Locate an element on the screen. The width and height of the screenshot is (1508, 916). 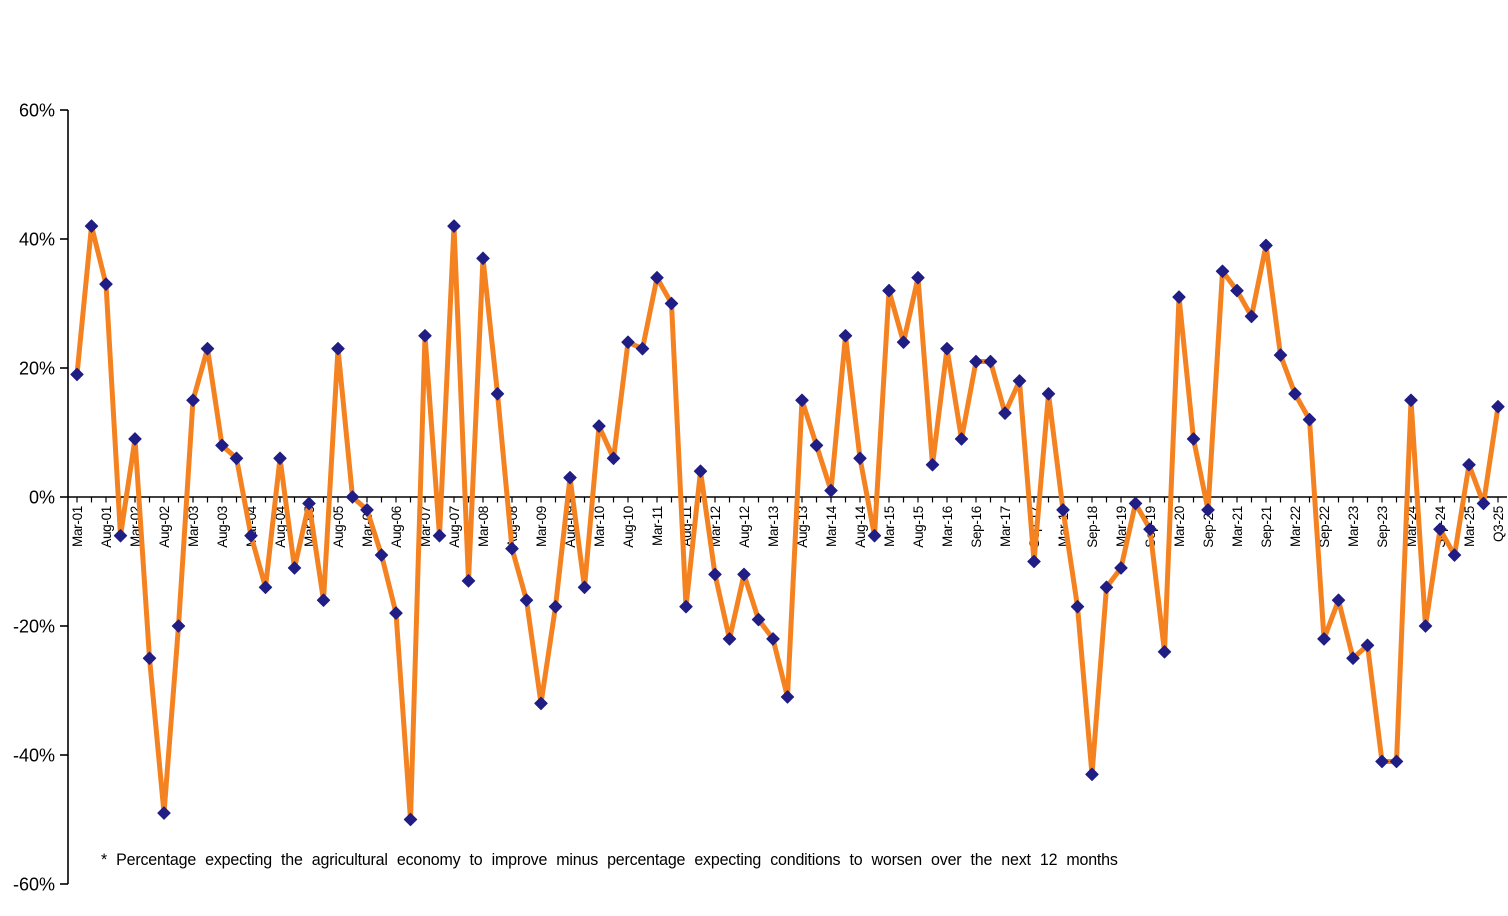
x-tick-label: Mar-03 is located at coordinates (193, 526).